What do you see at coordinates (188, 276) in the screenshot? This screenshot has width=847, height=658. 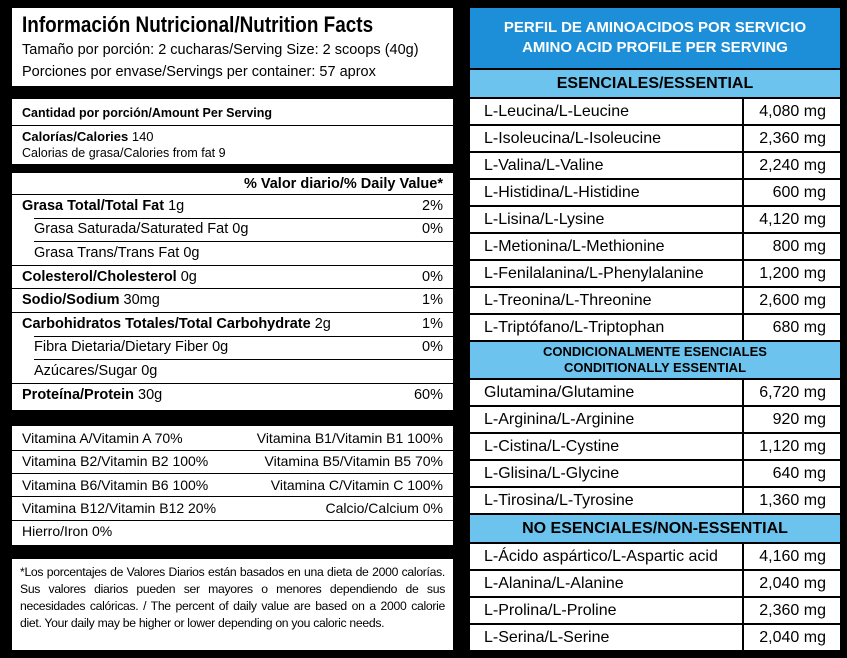 I see `nutrient-amount: 0g` at bounding box center [188, 276].